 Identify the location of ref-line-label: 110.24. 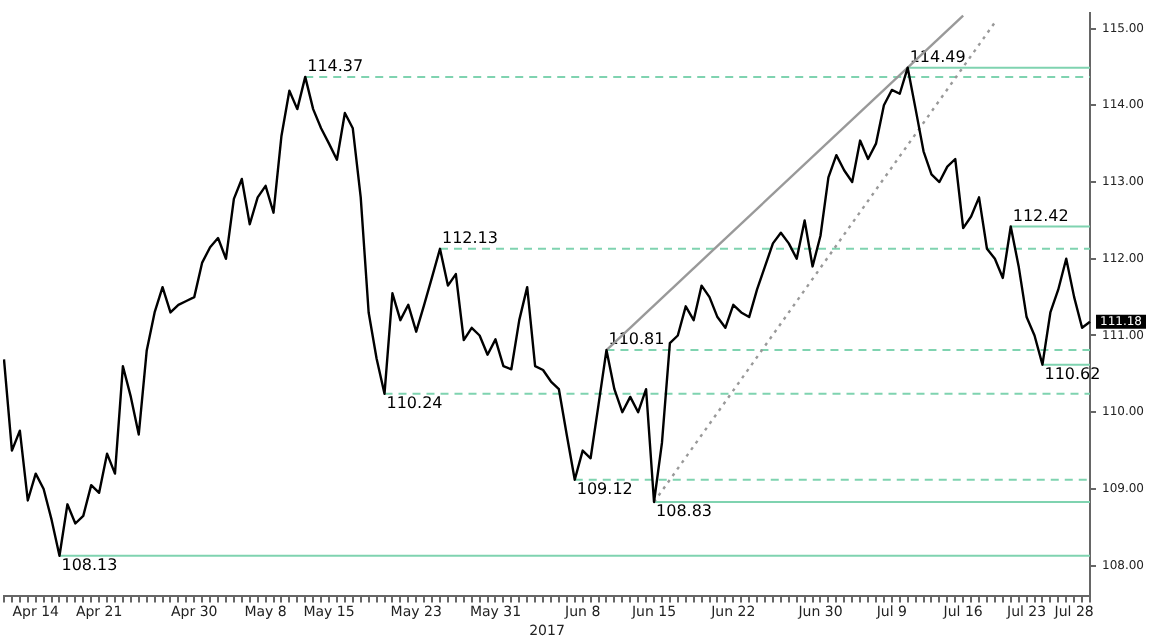
(414, 402).